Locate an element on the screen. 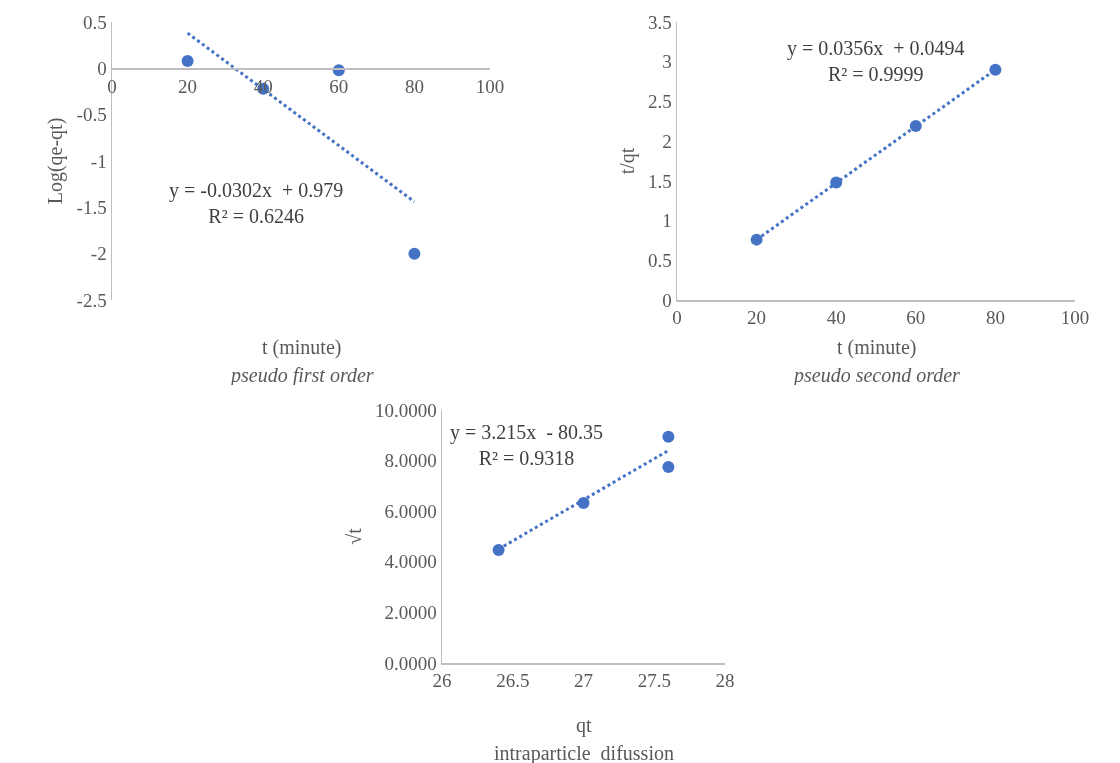 This screenshot has height=763, width=1120. y-tick-label: -0.5 is located at coordinates (91, 115).